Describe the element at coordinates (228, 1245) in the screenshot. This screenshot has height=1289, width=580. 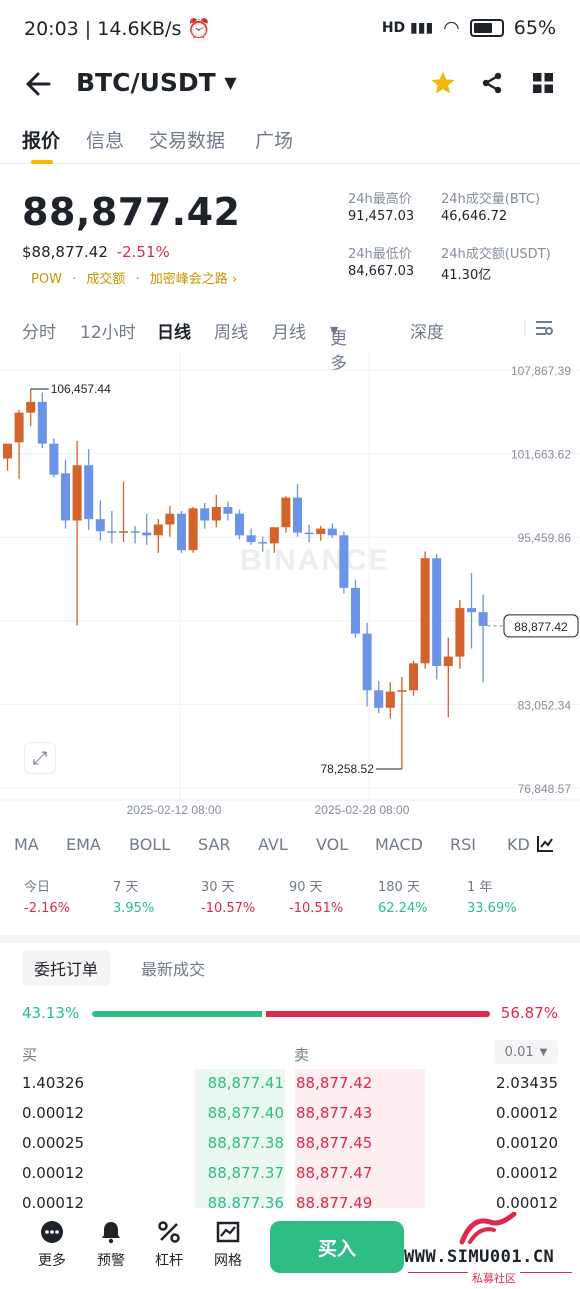
I see `nav-grid: 网格` at that location.